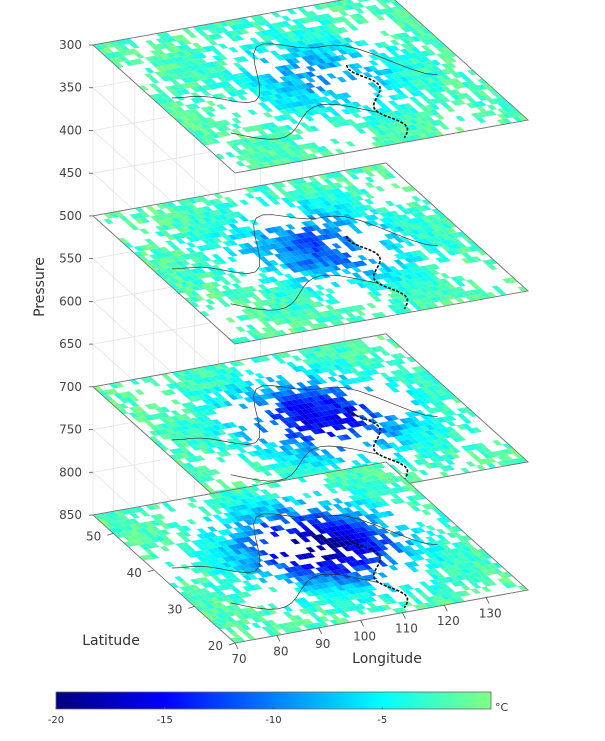  I want to click on longitude-tick-label: 110, so click(406, 629).